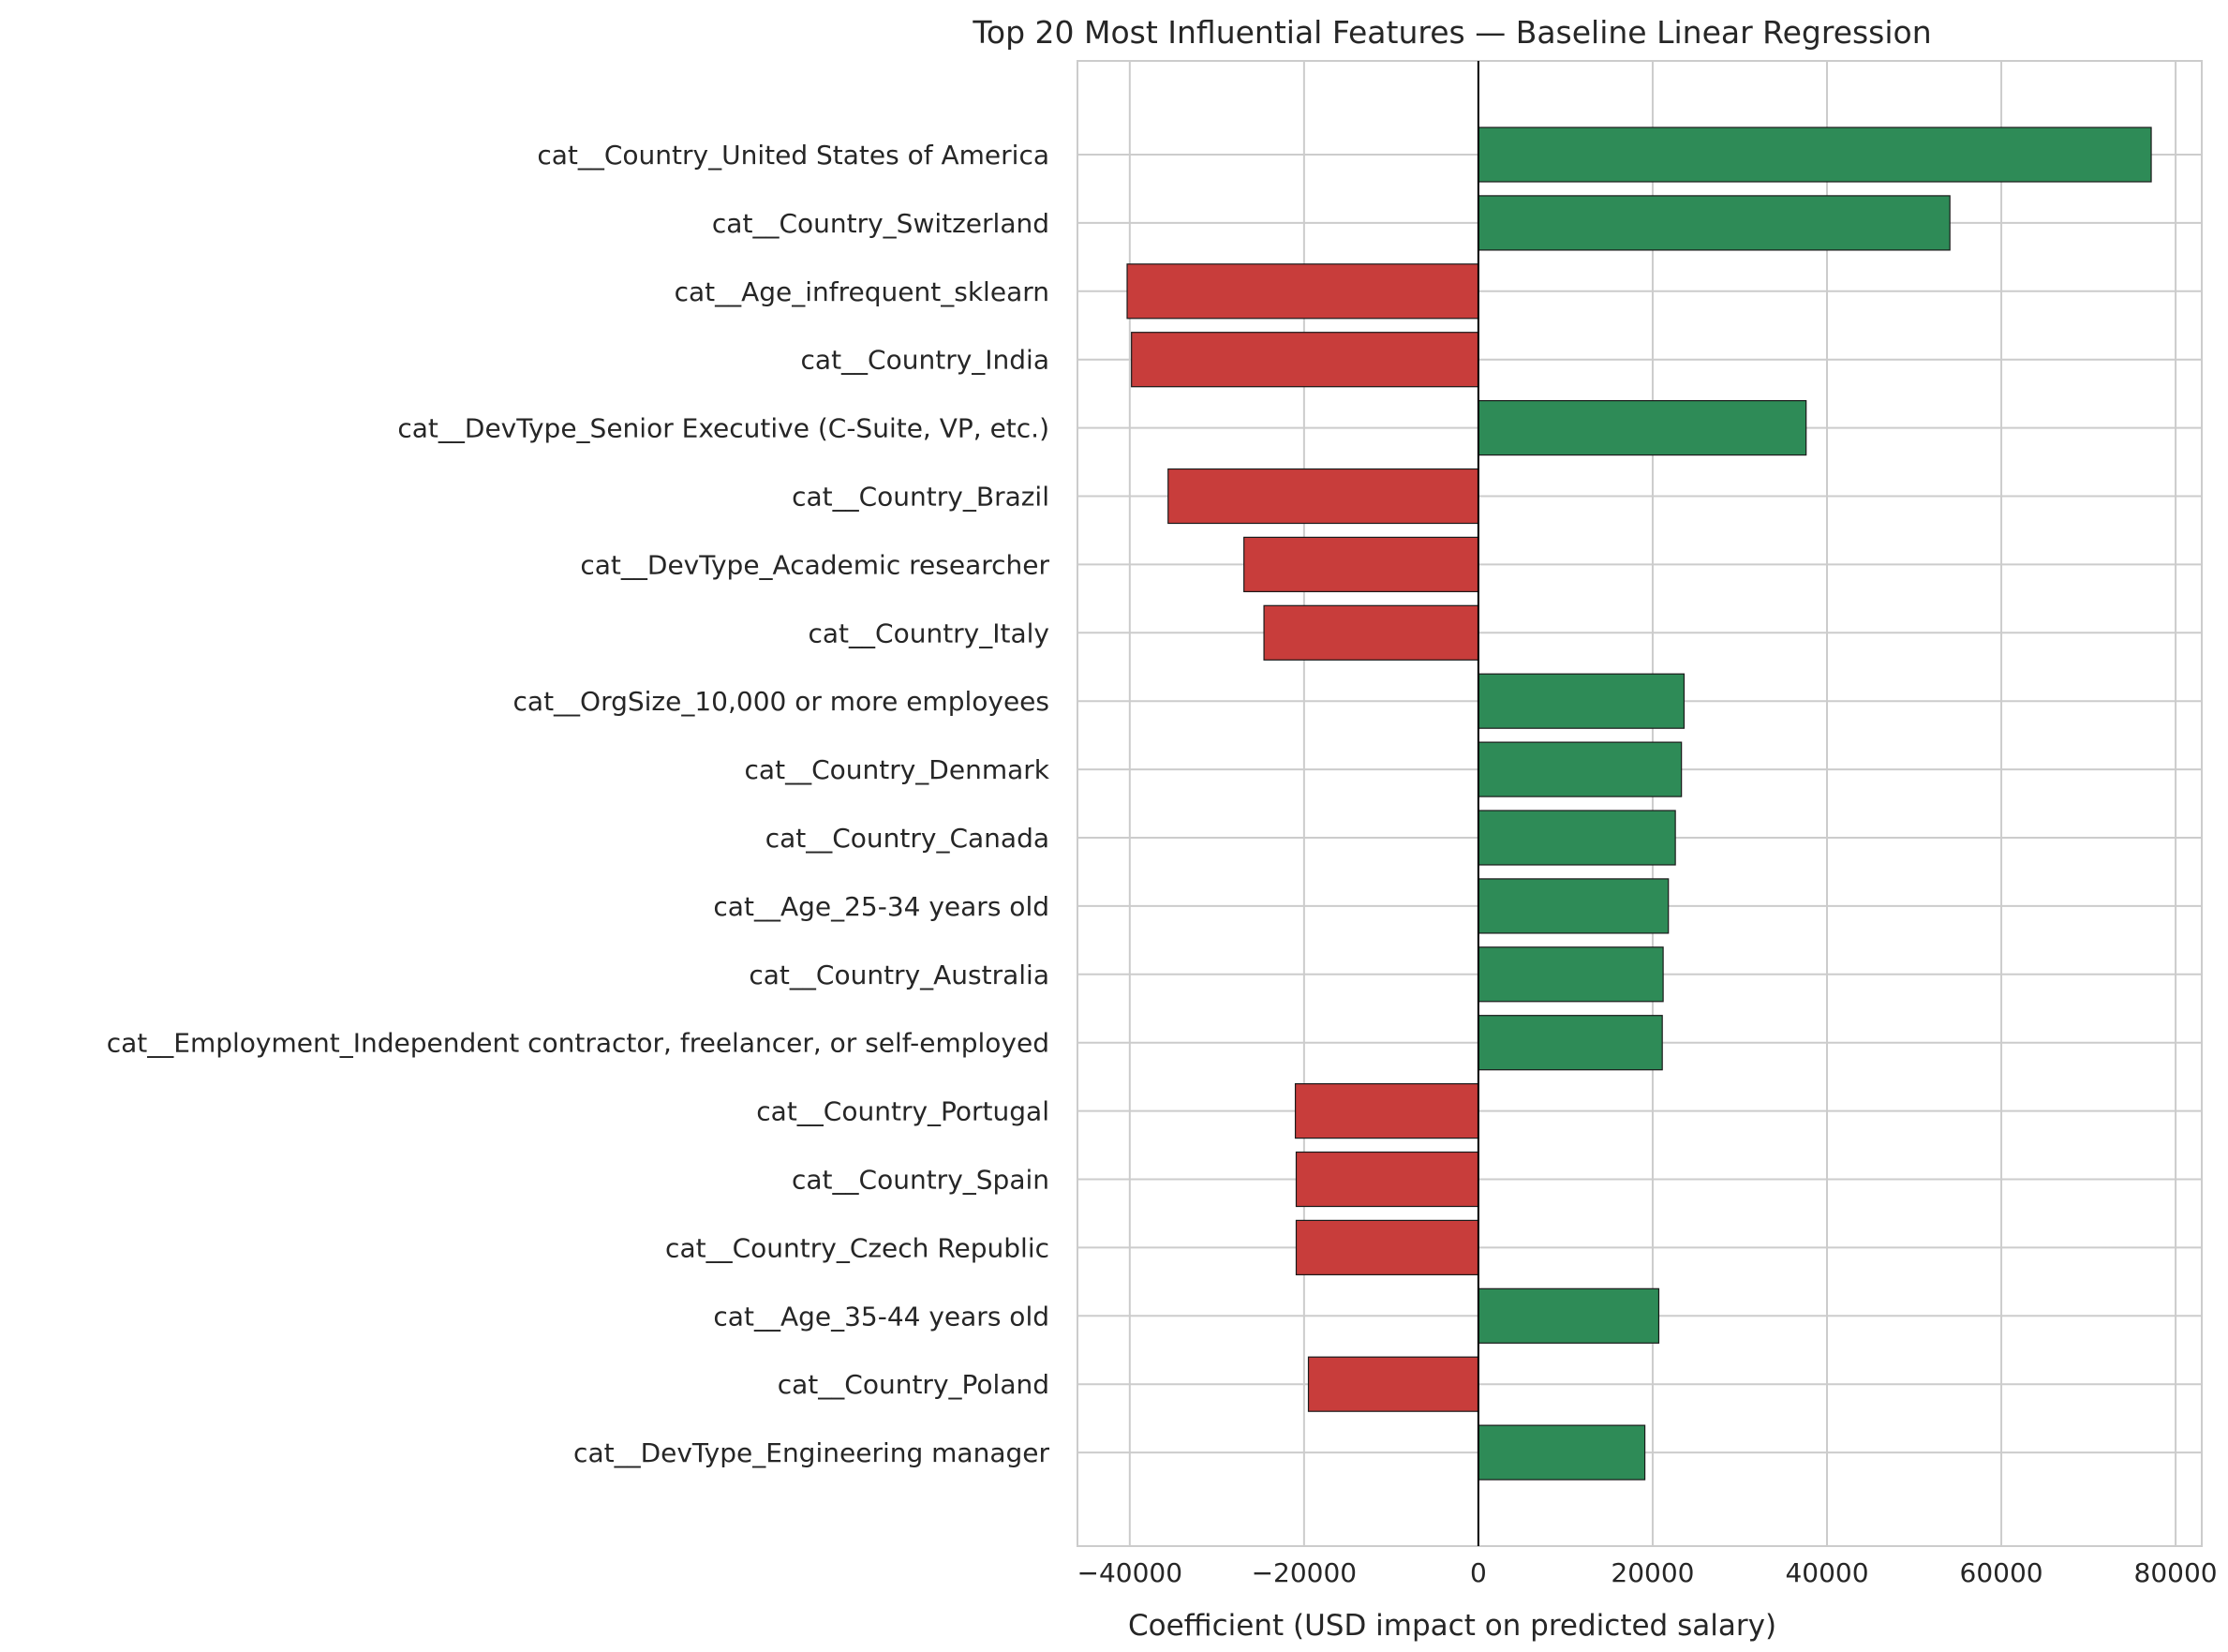 This screenshot has height=1652, width=2228. What do you see at coordinates (897, 769) in the screenshot?
I see `category-label: cat__Country_Denmark` at bounding box center [897, 769].